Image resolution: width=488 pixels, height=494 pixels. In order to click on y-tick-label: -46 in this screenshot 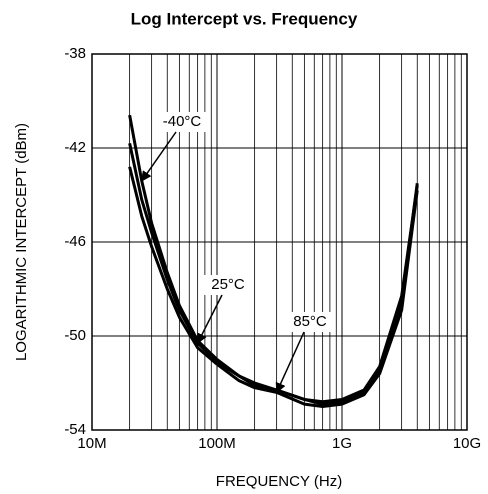, I will do `click(75, 241)`.